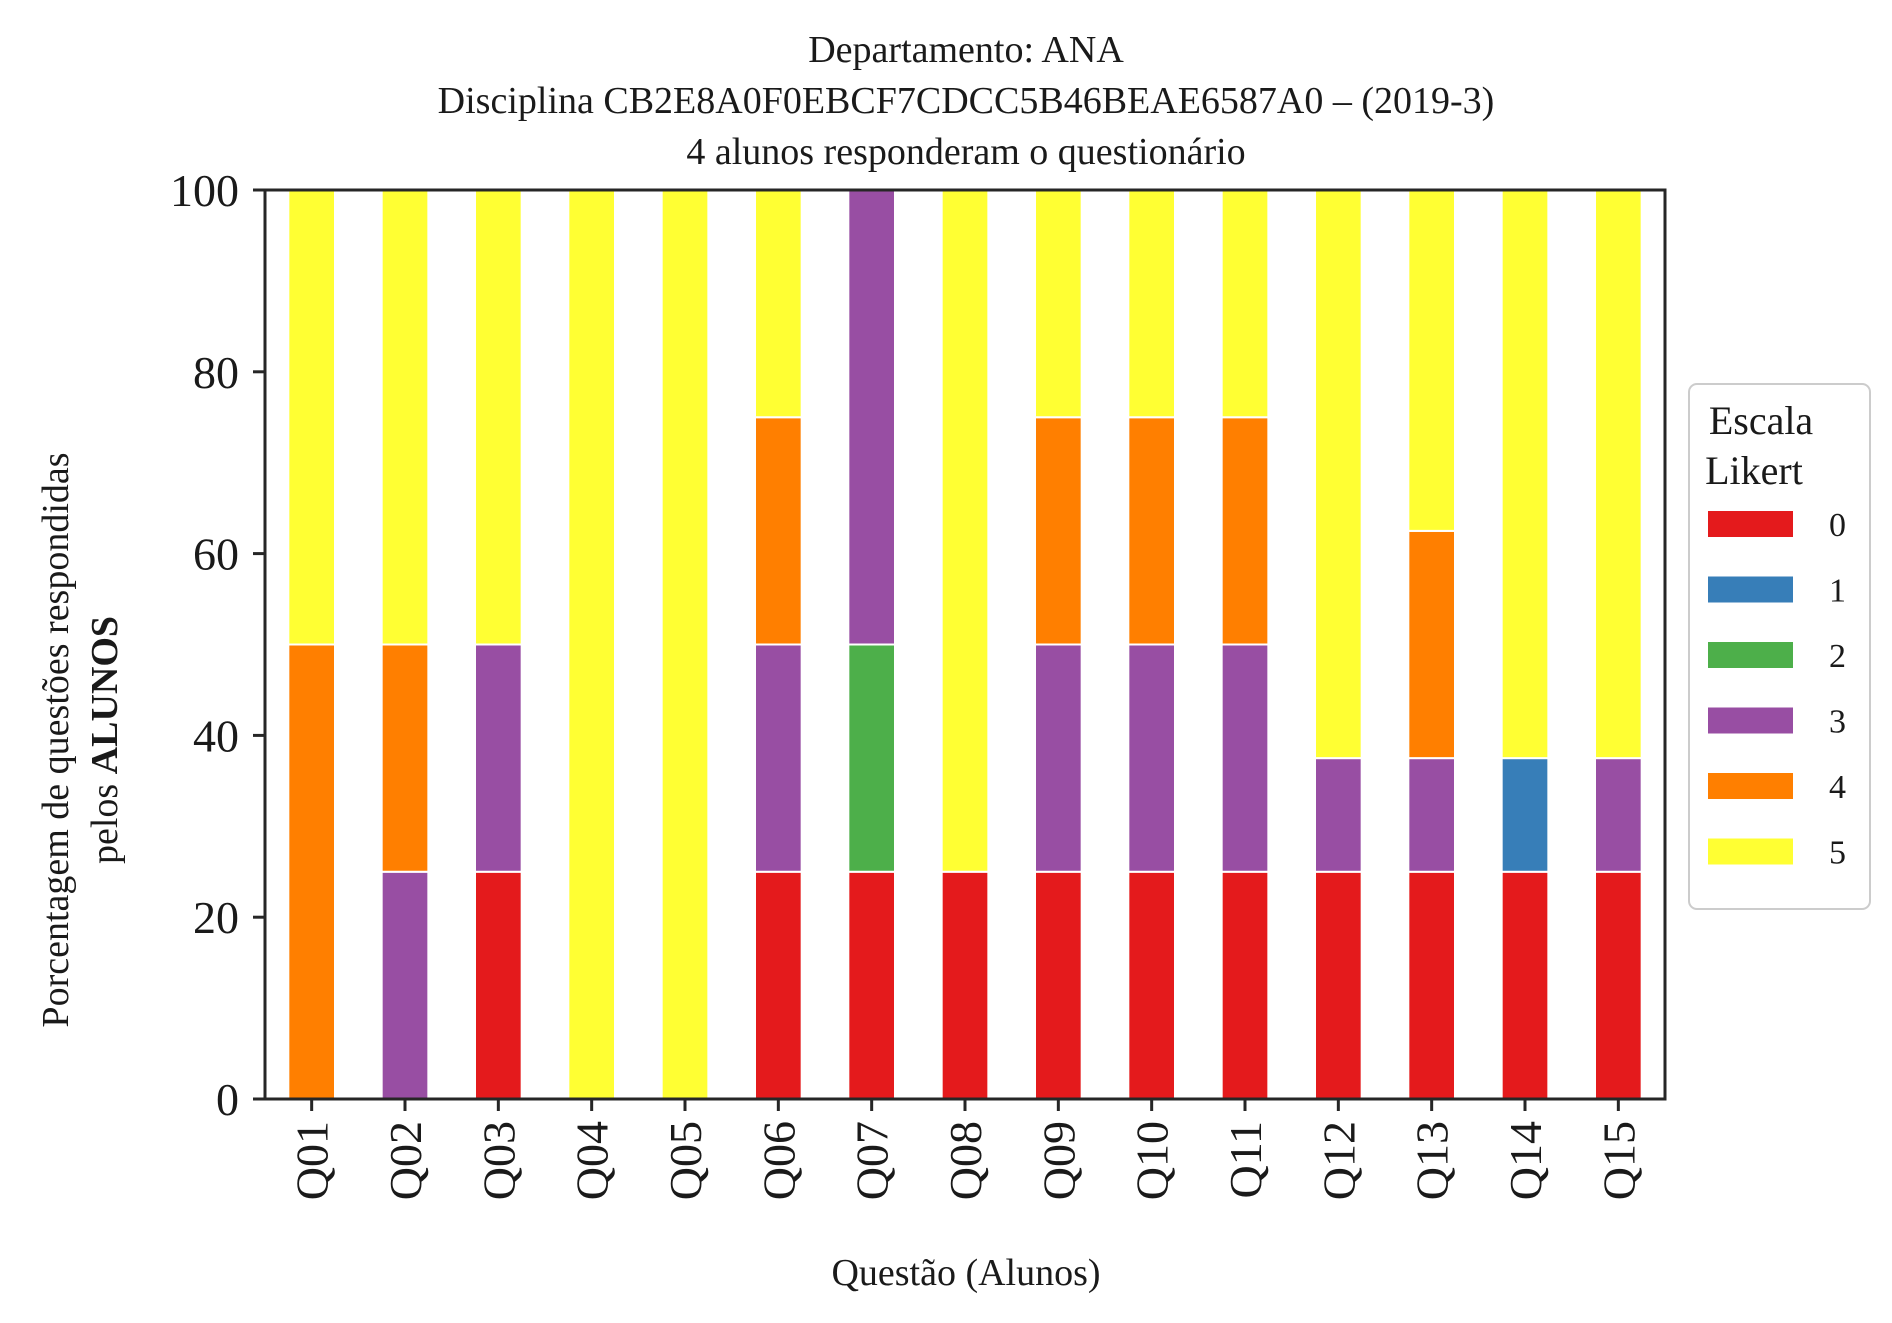  What do you see at coordinates (405, 1160) in the screenshot?
I see `x-tick-label: Q02` at bounding box center [405, 1160].